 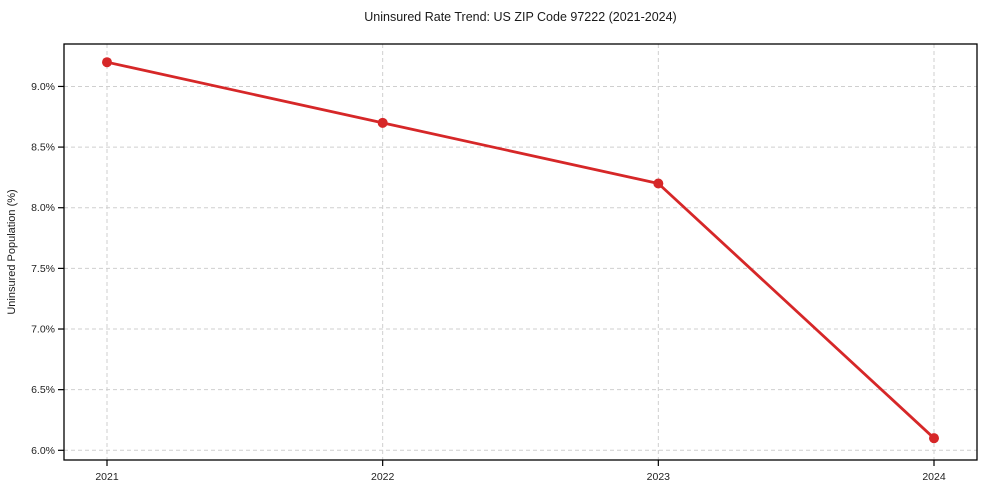 I want to click on y-tick-label: 8.5%, so click(x=43, y=148).